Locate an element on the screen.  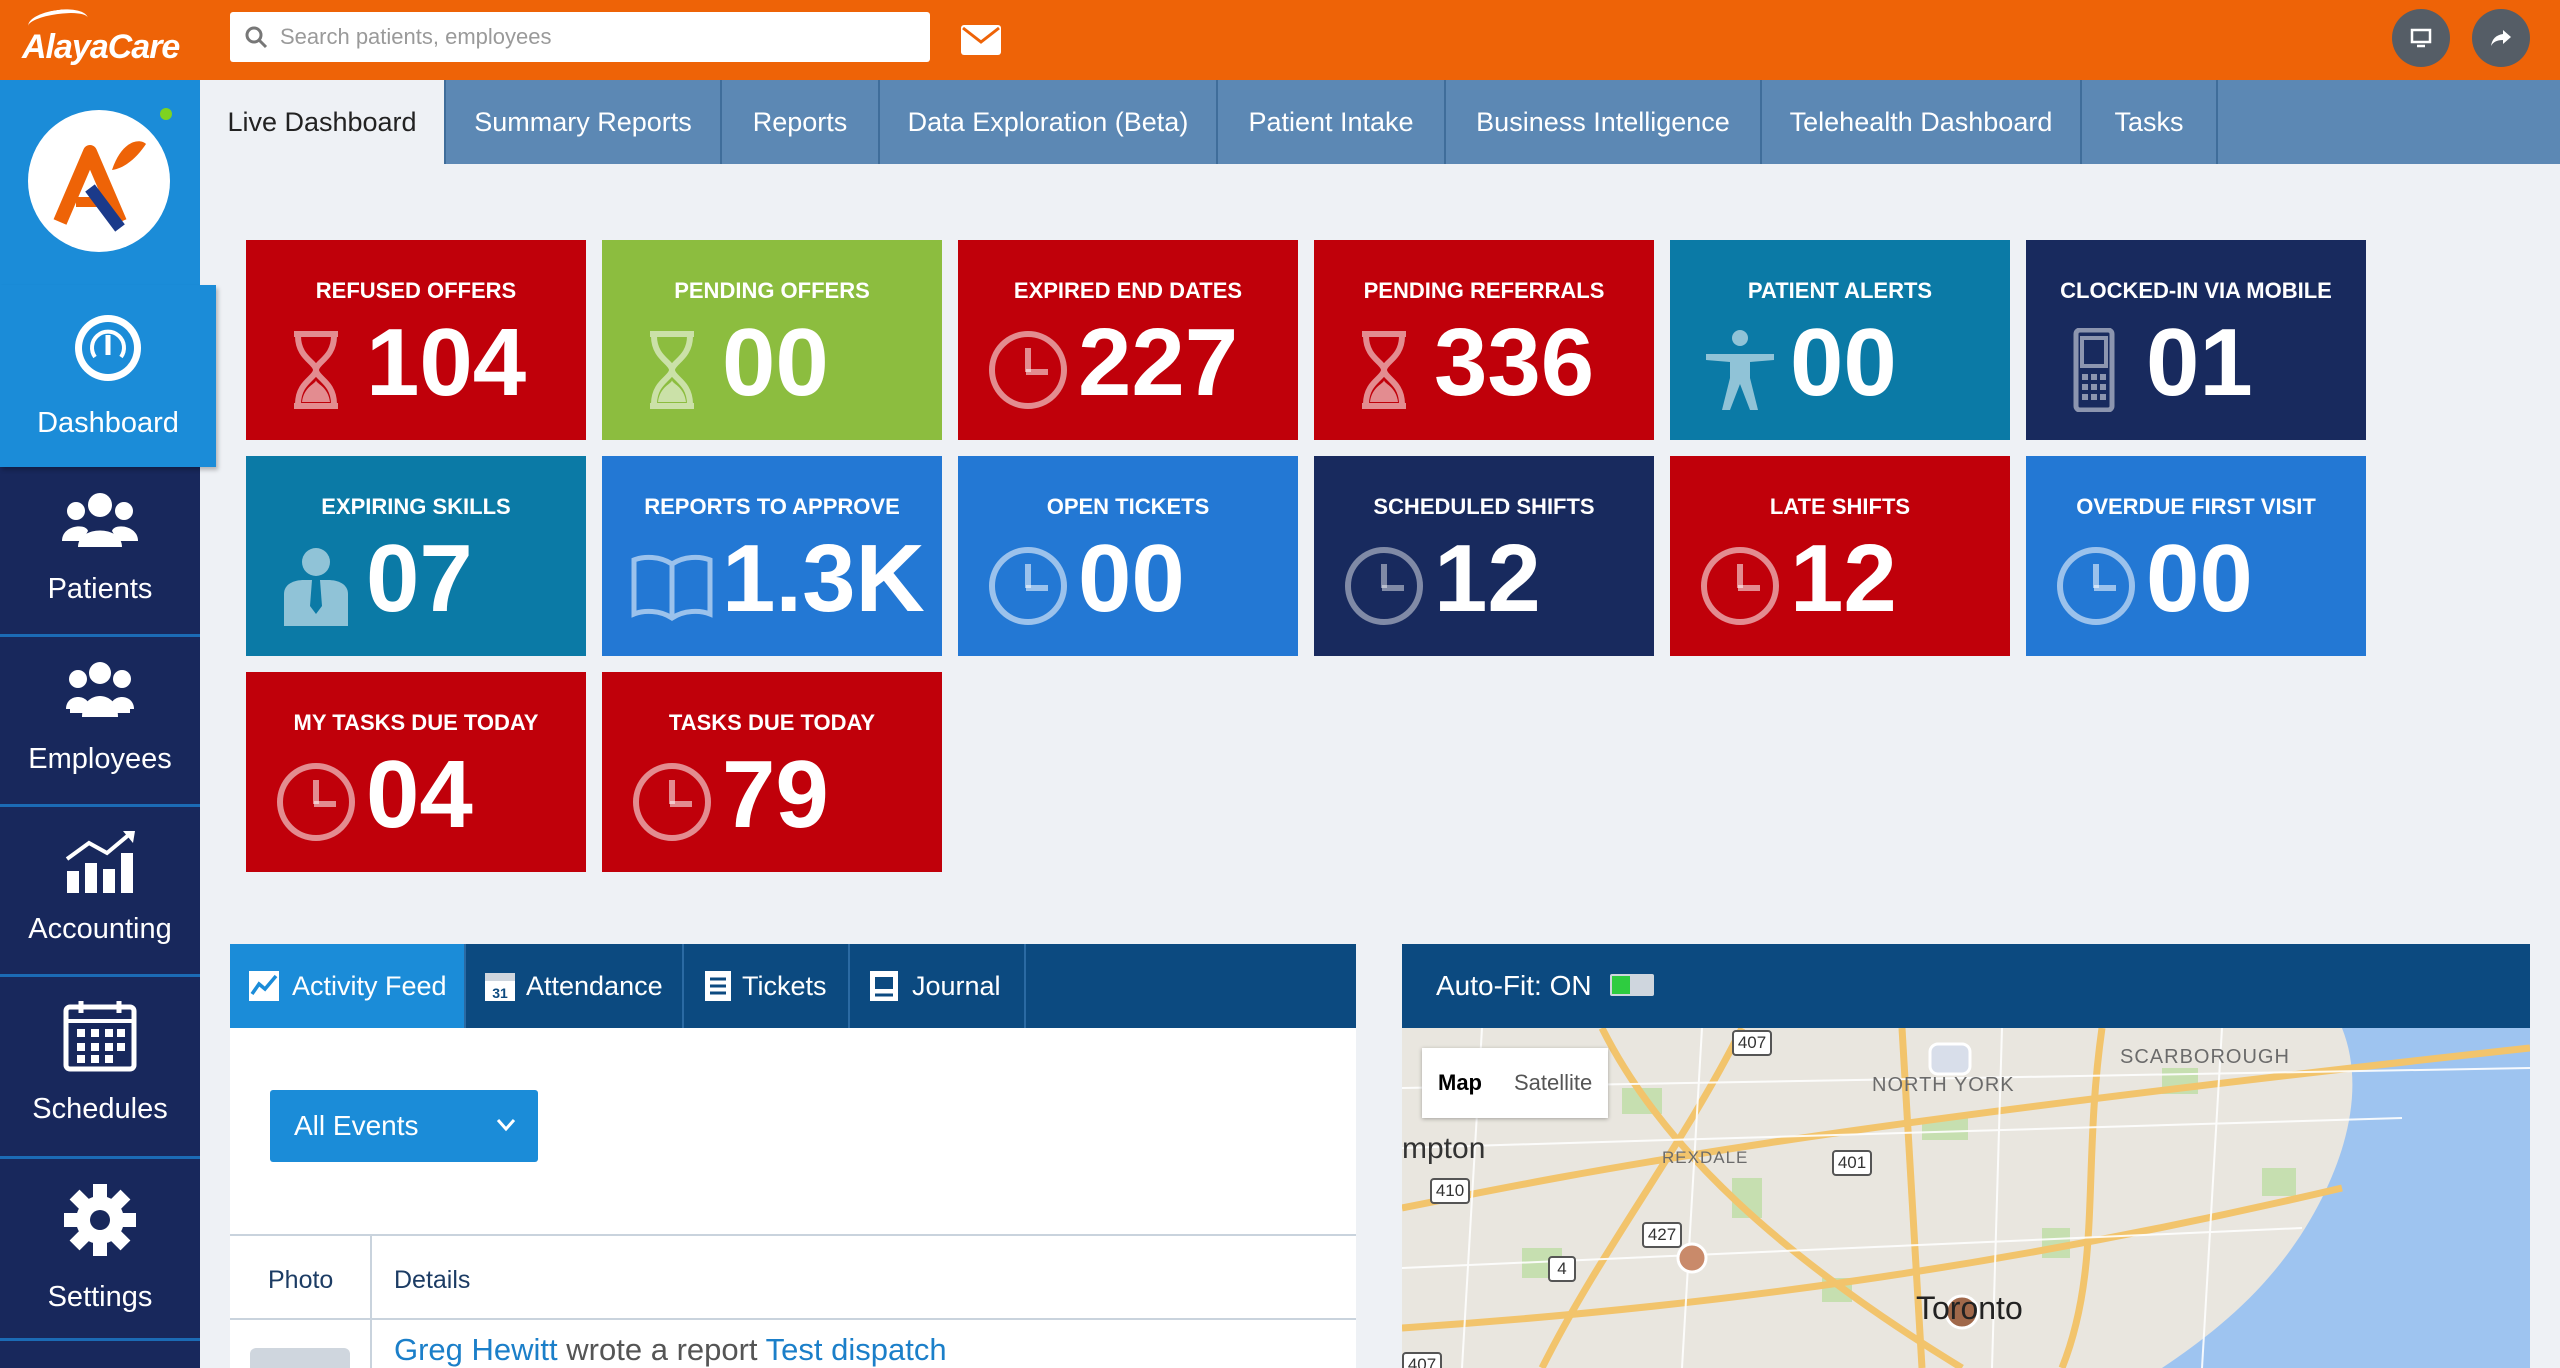
sidebar-item-dashboard: Dashboard is located at coordinates (108, 376).